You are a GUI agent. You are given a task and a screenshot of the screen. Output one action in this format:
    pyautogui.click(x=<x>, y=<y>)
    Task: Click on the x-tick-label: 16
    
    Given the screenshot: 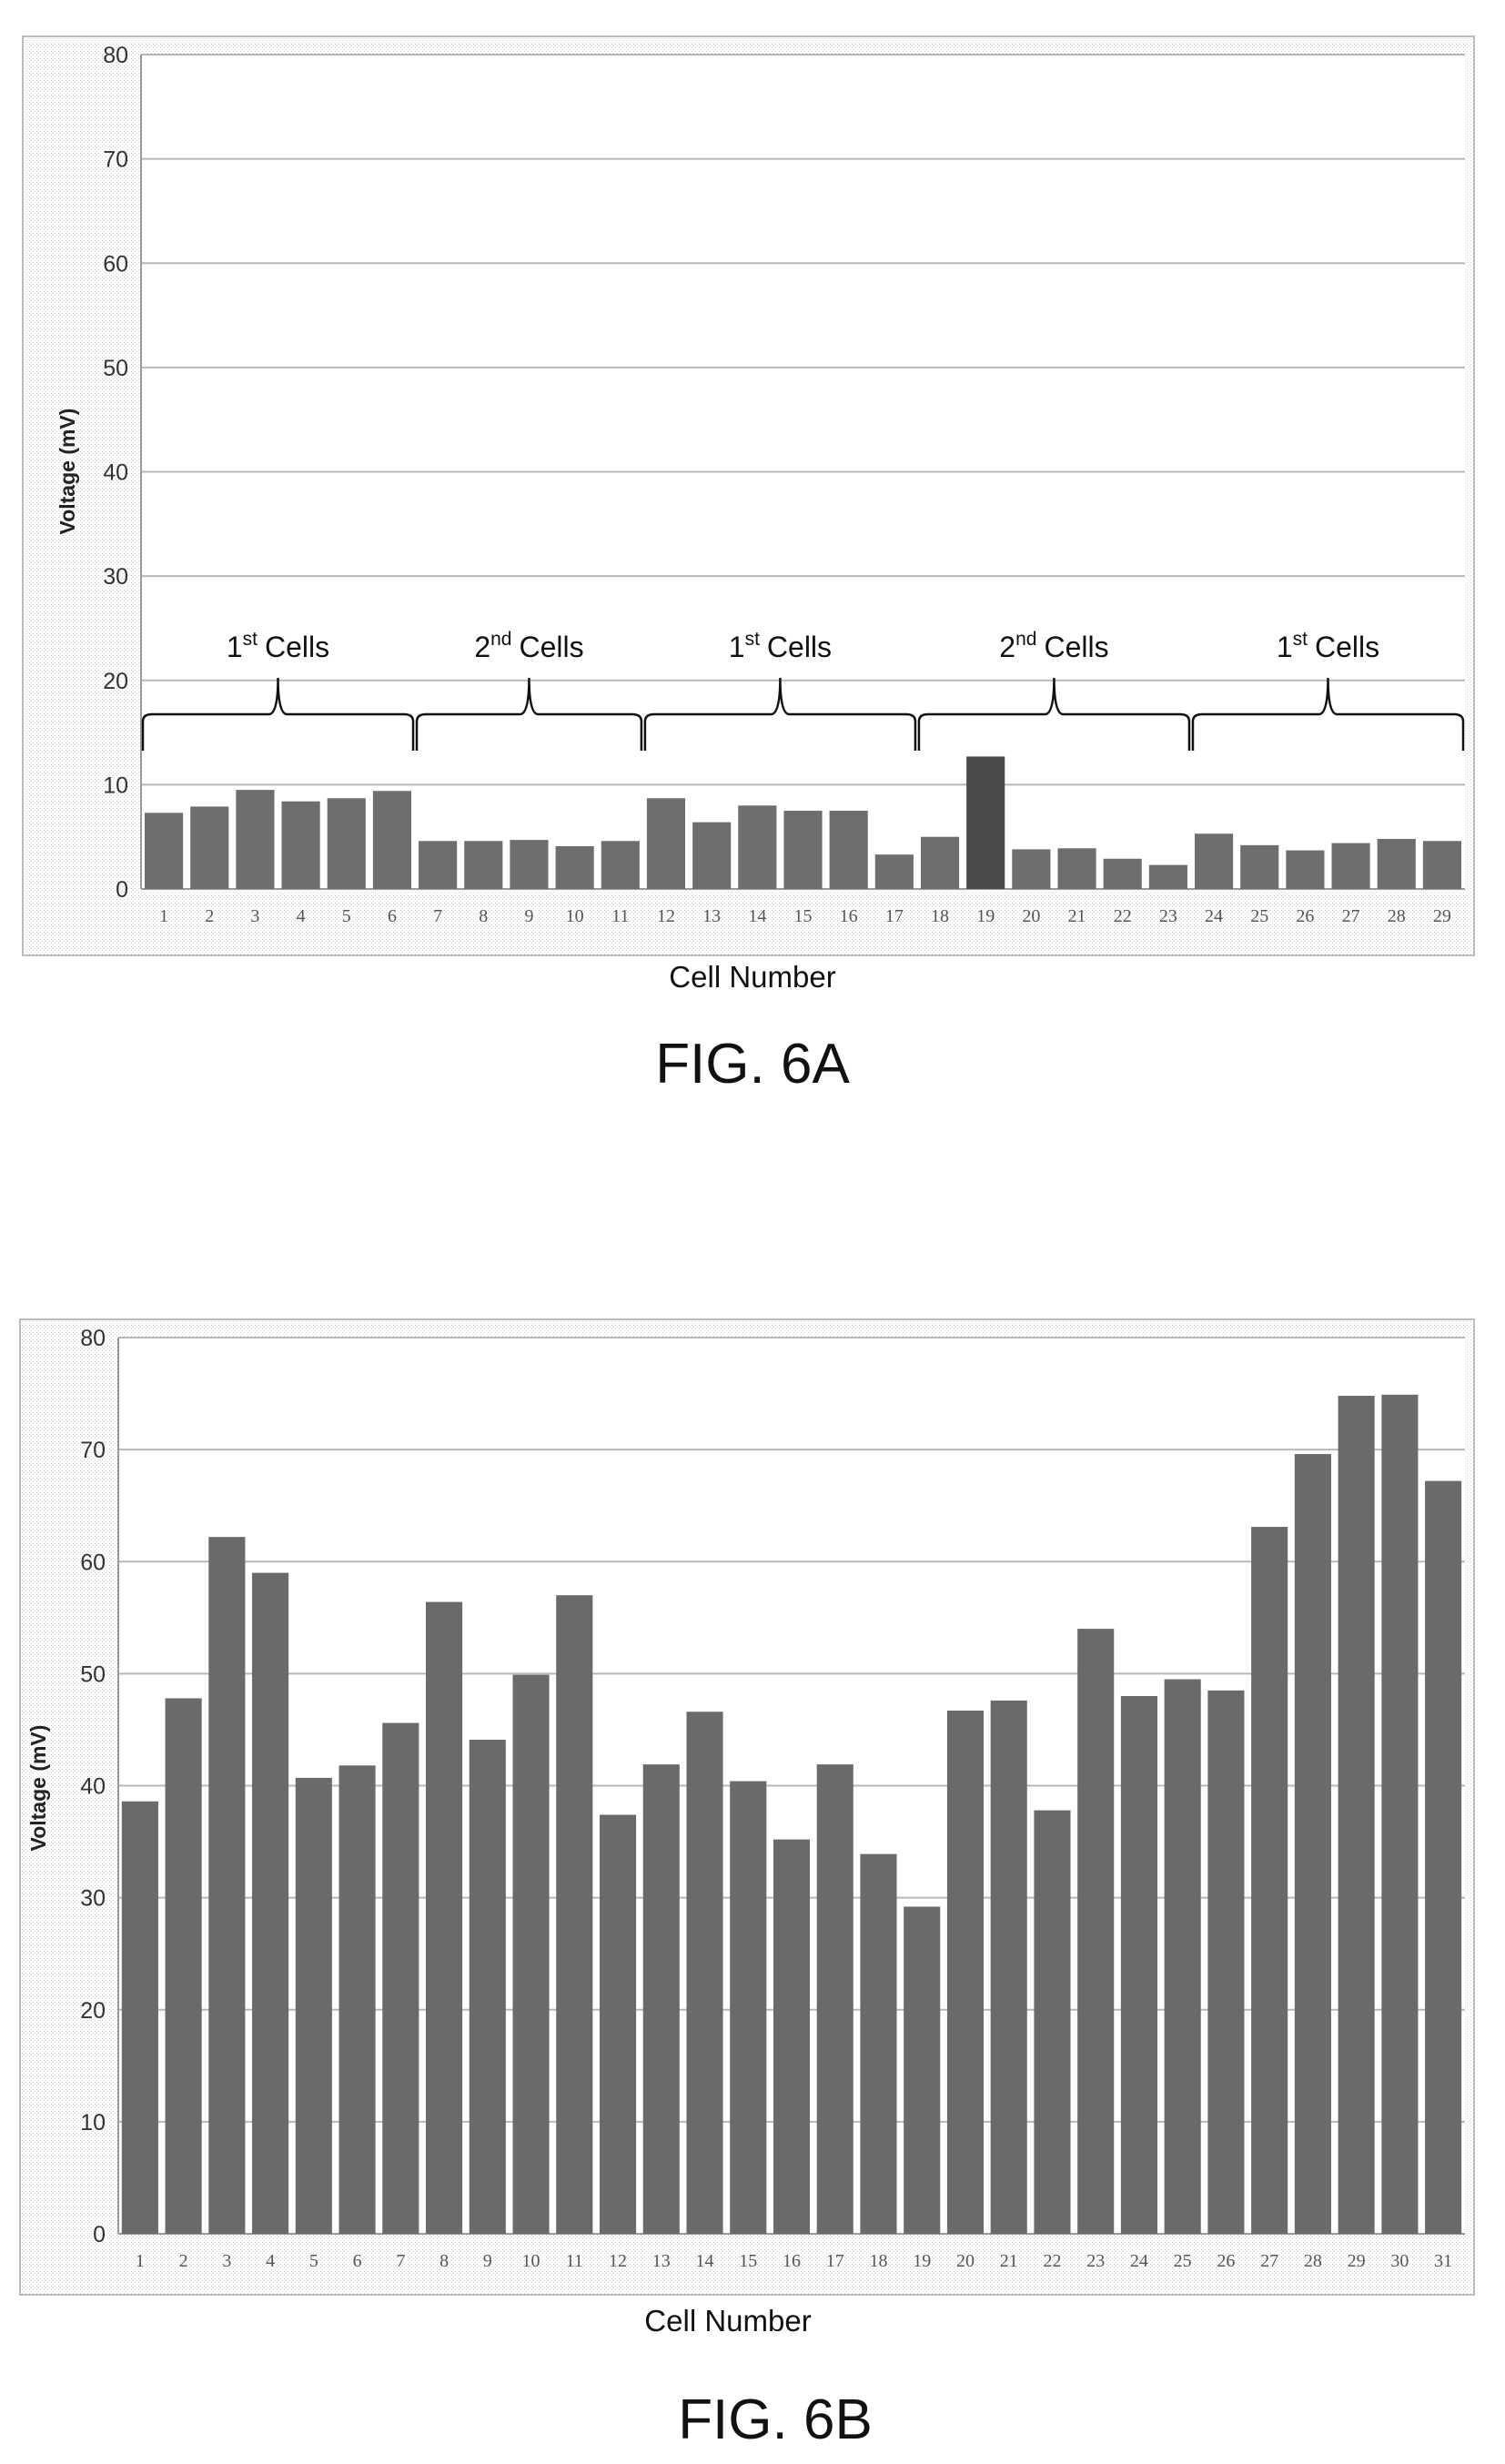 What is the action you would take?
    pyautogui.click(x=792, y=2261)
    